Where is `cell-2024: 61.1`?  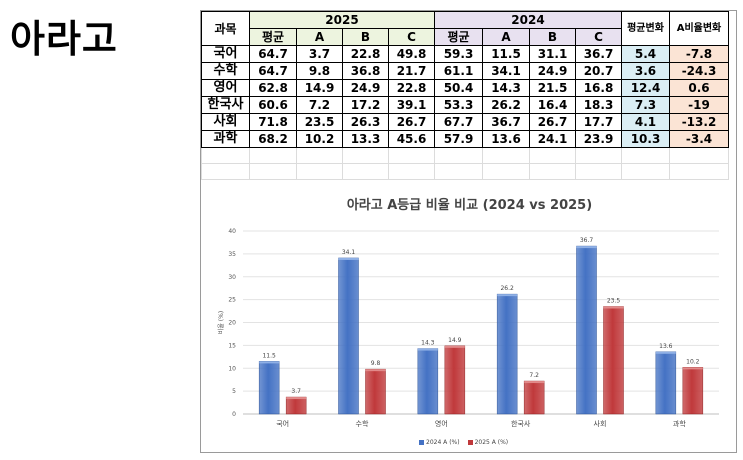
cell-2024: 61.1 is located at coordinates (458, 71).